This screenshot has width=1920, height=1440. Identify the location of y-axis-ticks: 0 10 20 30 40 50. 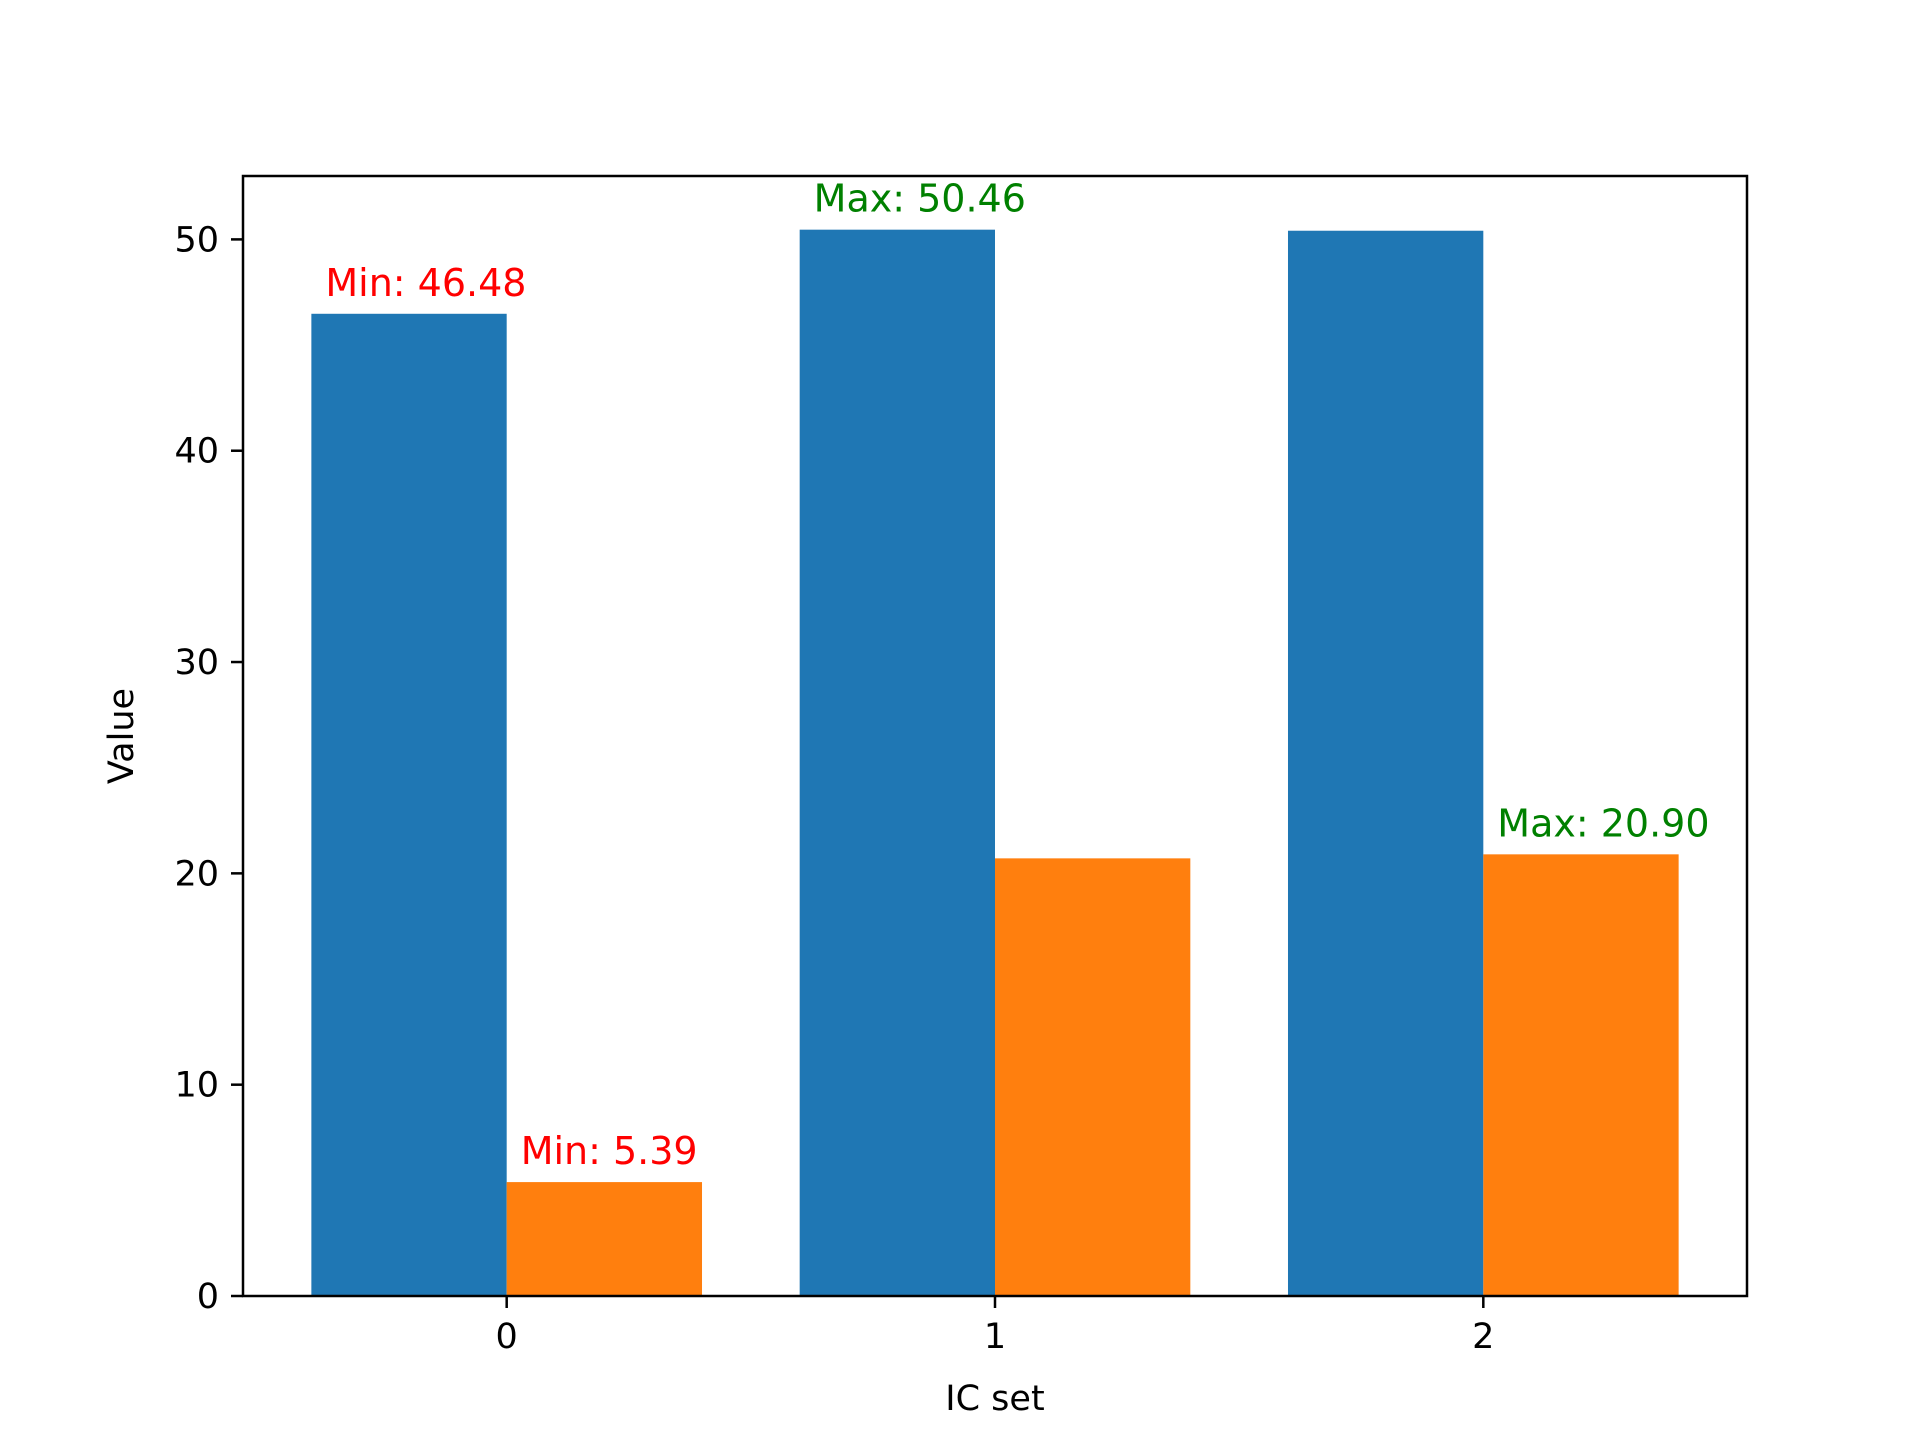
(208, 768).